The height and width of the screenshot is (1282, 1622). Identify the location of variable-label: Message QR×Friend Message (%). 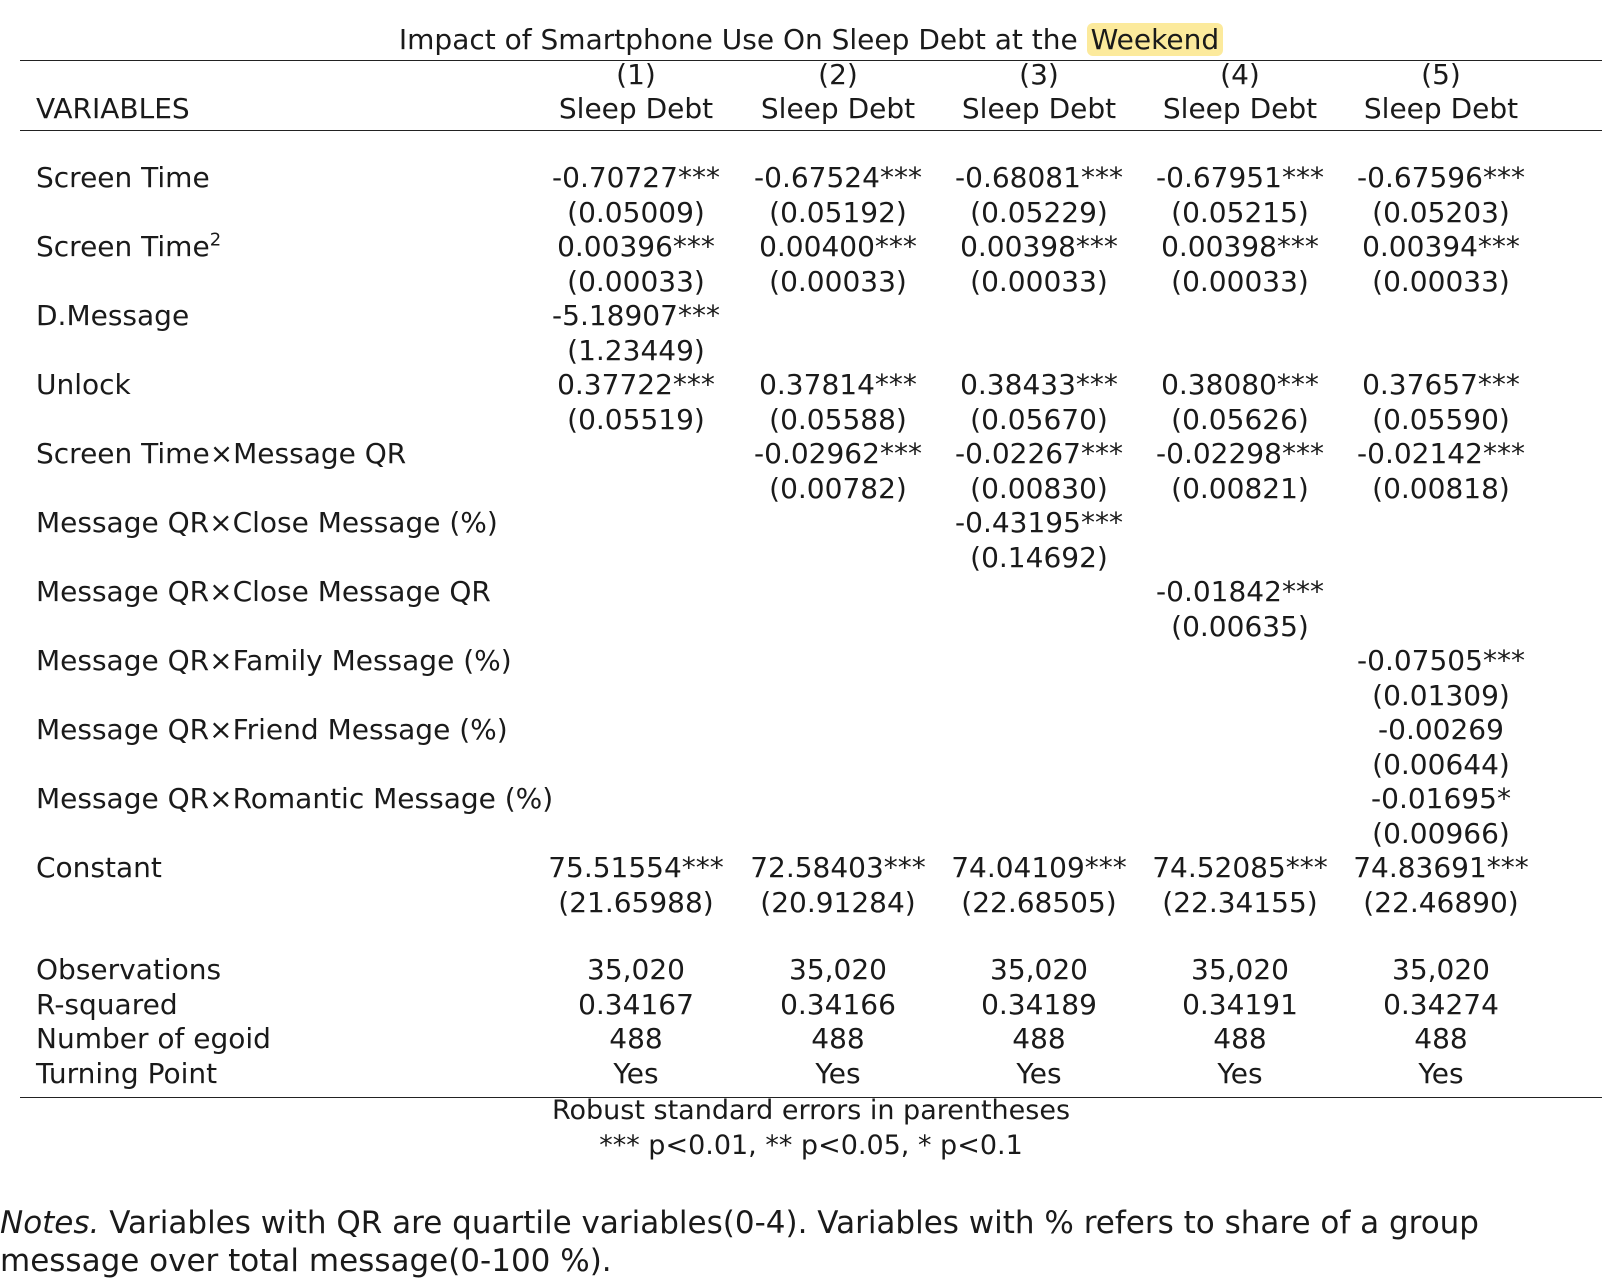
(272, 729).